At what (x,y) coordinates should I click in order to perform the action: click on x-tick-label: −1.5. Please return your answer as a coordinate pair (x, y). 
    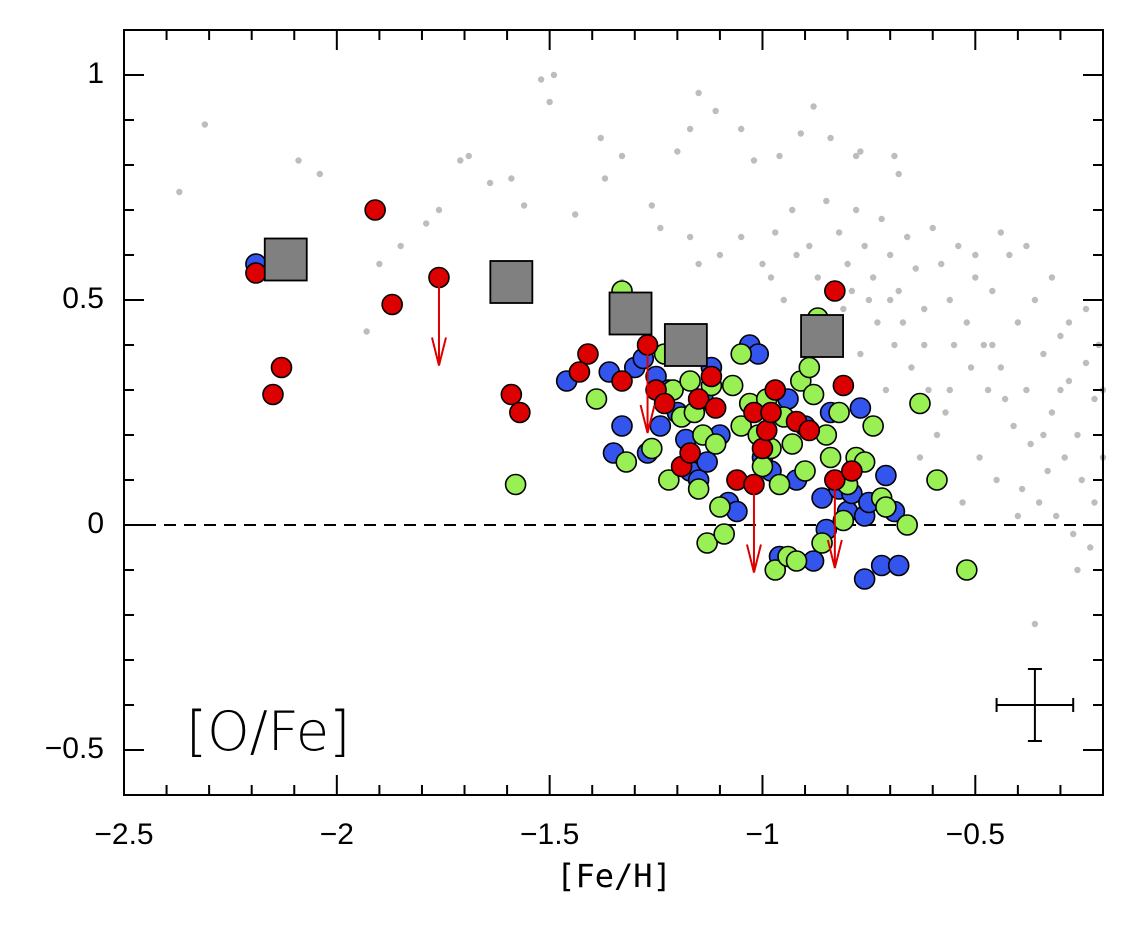
    Looking at the image, I should click on (549, 834).